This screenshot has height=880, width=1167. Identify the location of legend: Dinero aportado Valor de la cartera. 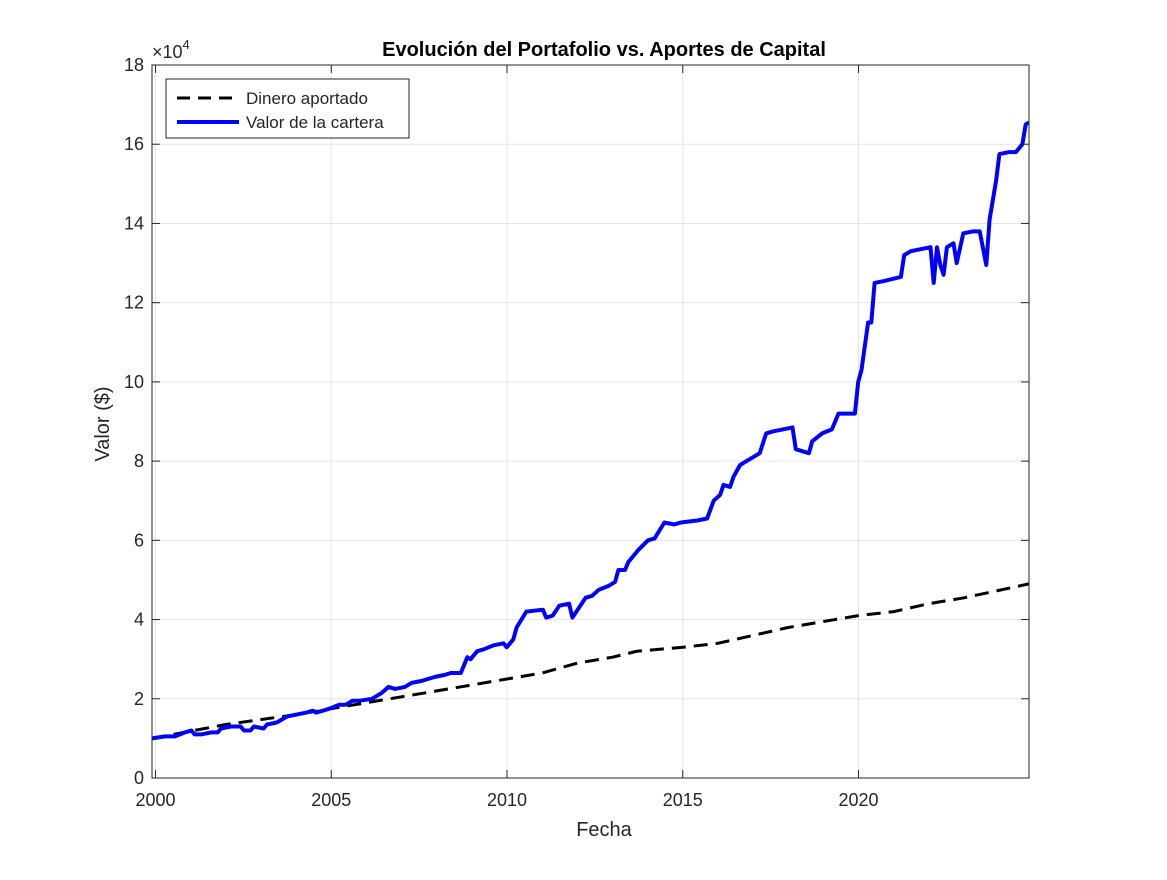
(287, 108).